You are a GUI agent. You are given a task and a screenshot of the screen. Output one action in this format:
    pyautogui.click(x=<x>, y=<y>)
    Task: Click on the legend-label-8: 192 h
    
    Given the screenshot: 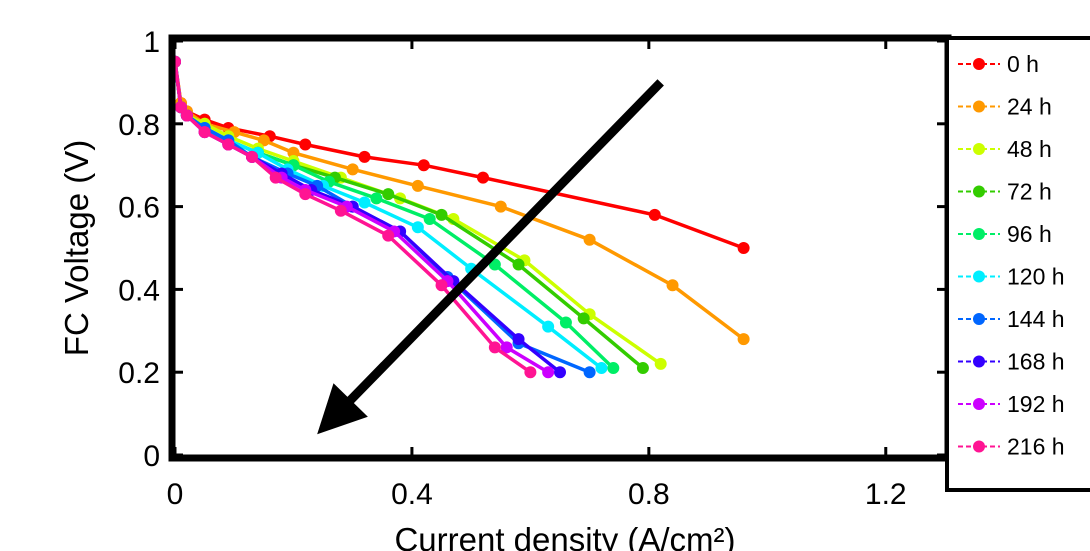 What is the action you would take?
    pyautogui.click(x=1036, y=404)
    